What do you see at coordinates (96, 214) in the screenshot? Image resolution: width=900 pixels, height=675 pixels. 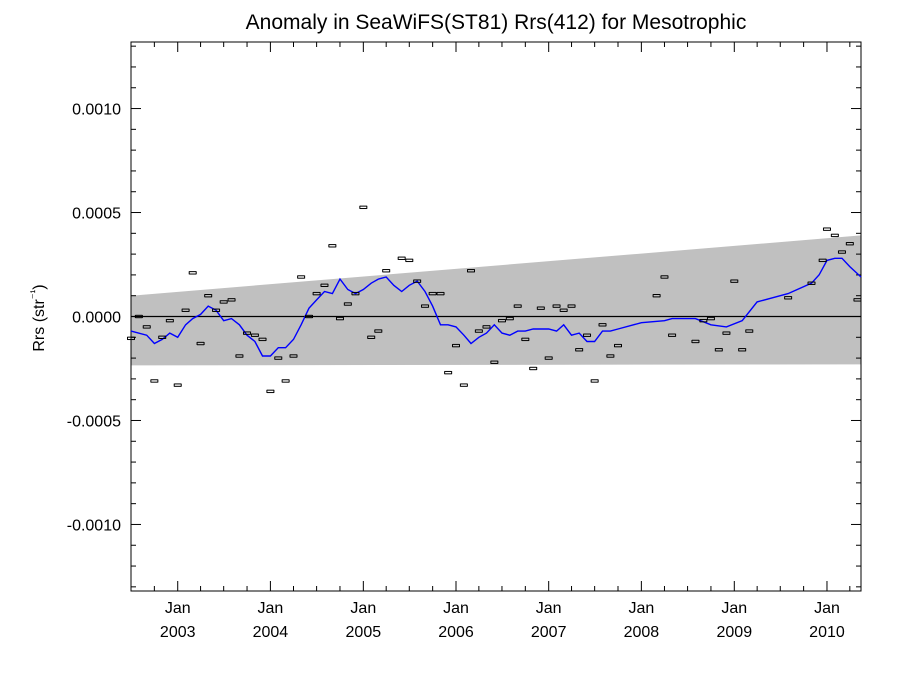 I see `y-tick-label: 0.0005` at bounding box center [96, 214].